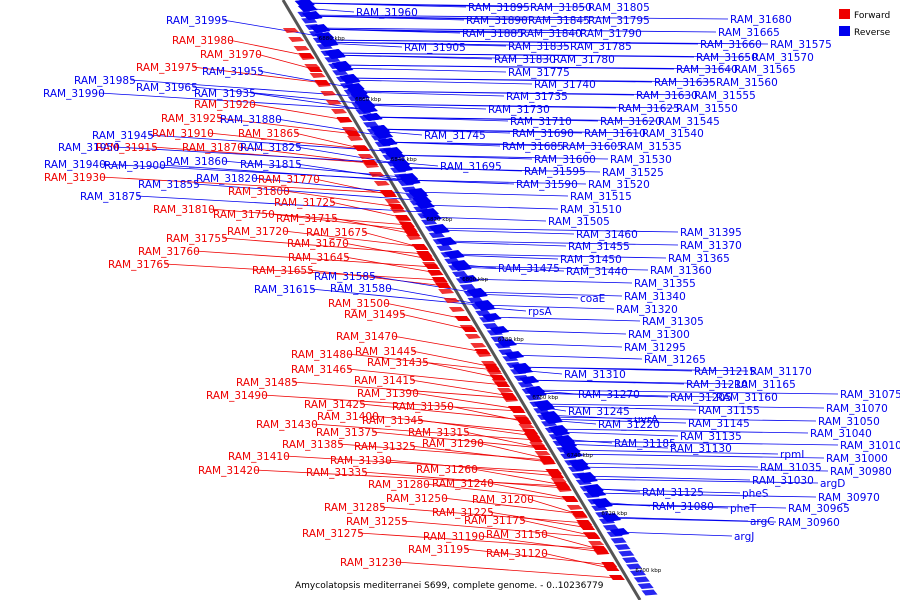  I want to click on gene-label-RAM_31710: RAM_31710, so click(541, 122).